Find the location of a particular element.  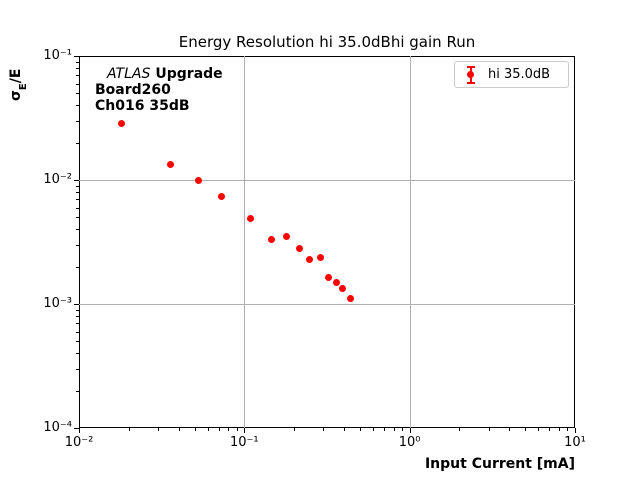

errorbar-marker-icon is located at coordinates (471, 74).